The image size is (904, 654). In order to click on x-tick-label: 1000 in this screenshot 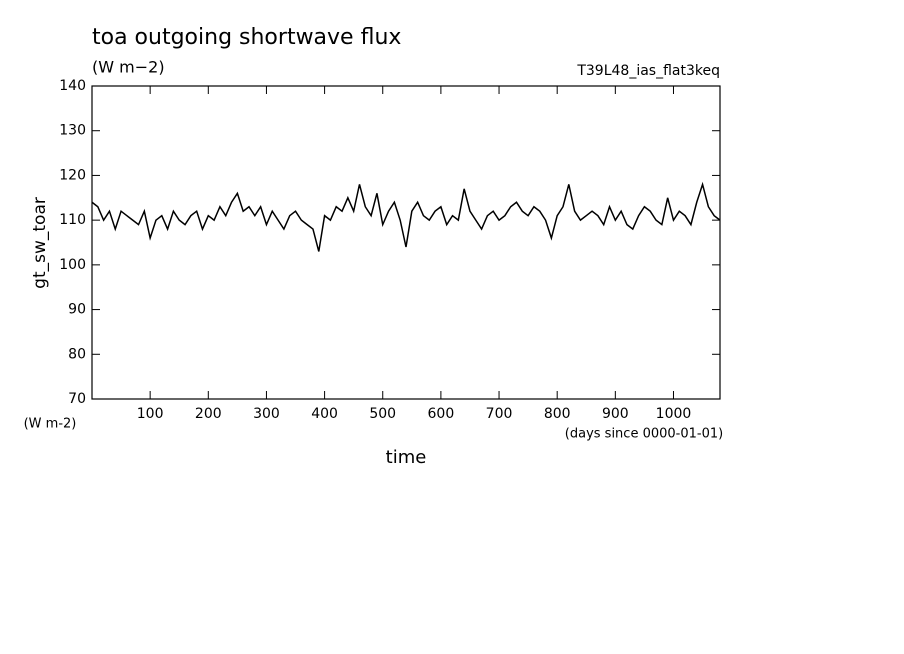, I will do `click(674, 414)`.